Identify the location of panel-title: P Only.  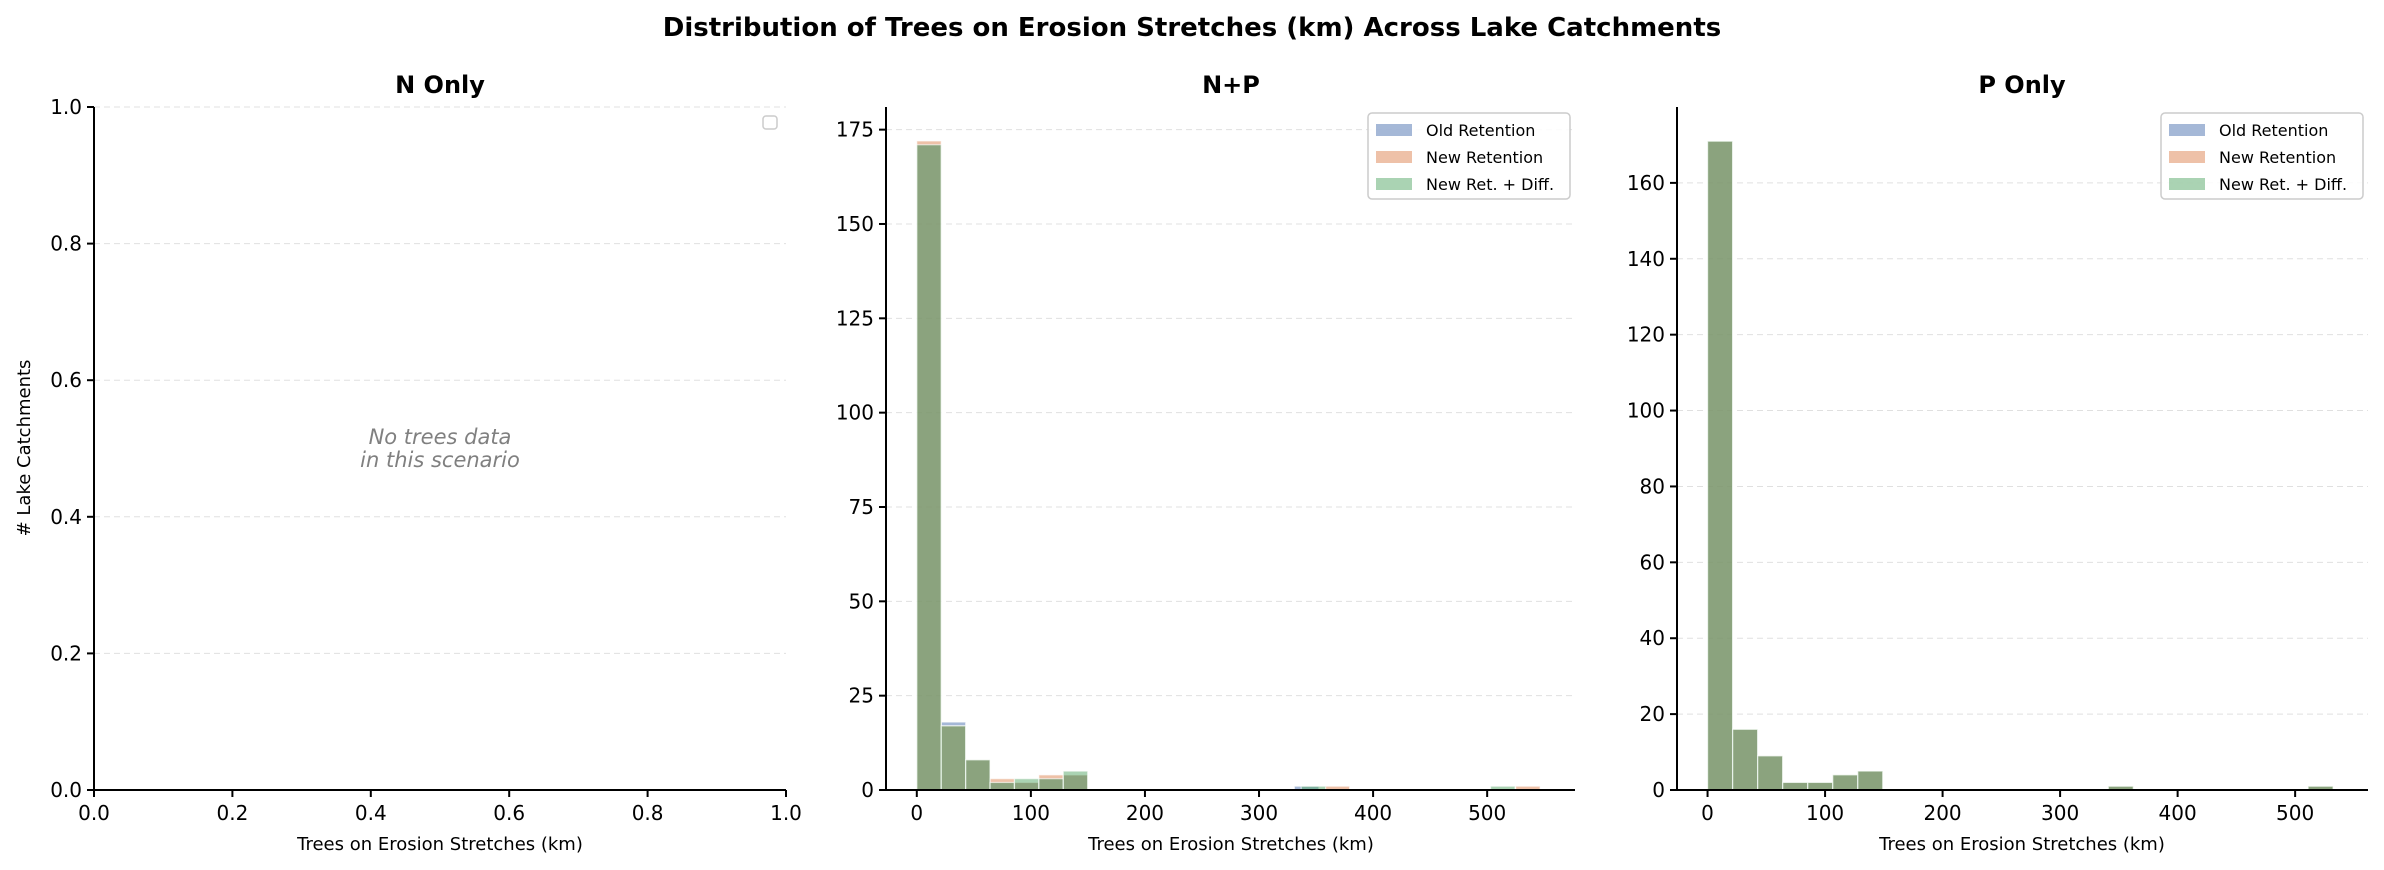
(2022, 85).